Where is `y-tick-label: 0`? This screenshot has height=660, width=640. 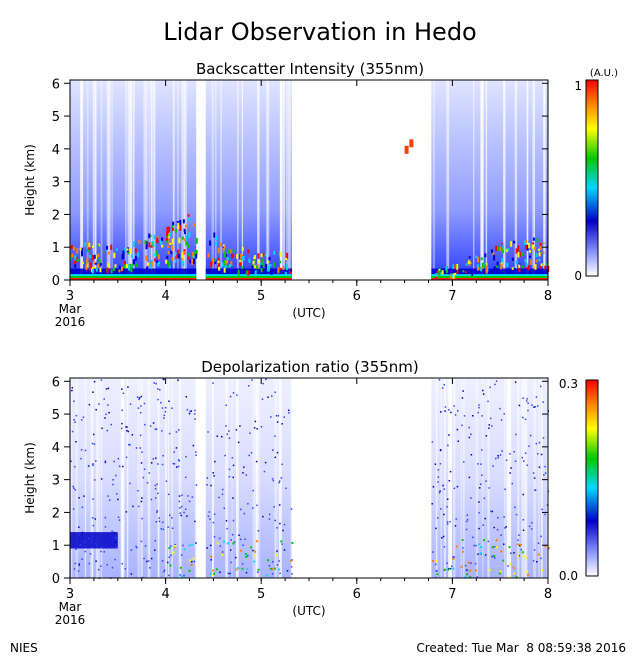
y-tick-label: 0 is located at coordinates (56, 579).